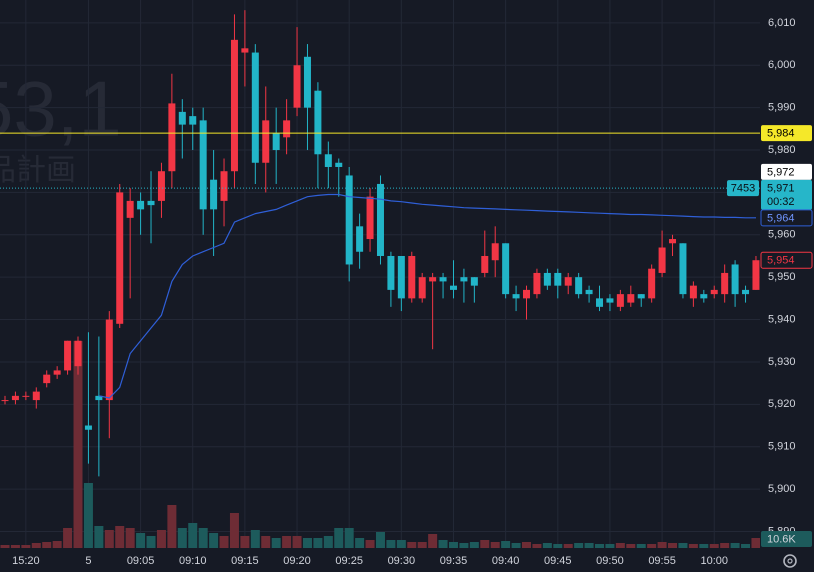 Image resolution: width=814 pixels, height=572 pixels. What do you see at coordinates (781, 539) in the screenshot?
I see `volume-label: 10.6K` at bounding box center [781, 539].